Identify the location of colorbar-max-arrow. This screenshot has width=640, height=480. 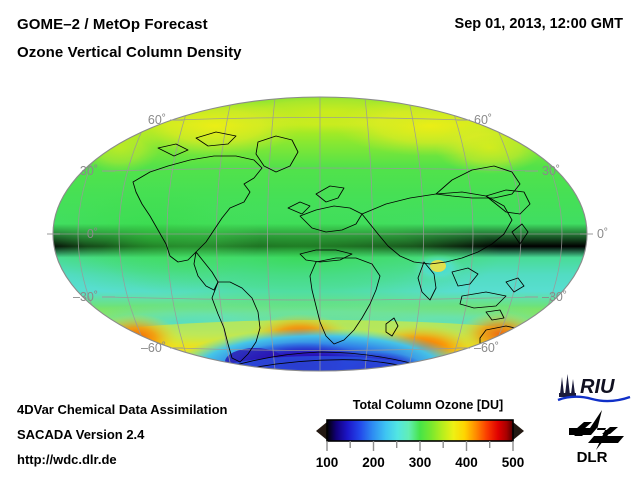
(518, 431).